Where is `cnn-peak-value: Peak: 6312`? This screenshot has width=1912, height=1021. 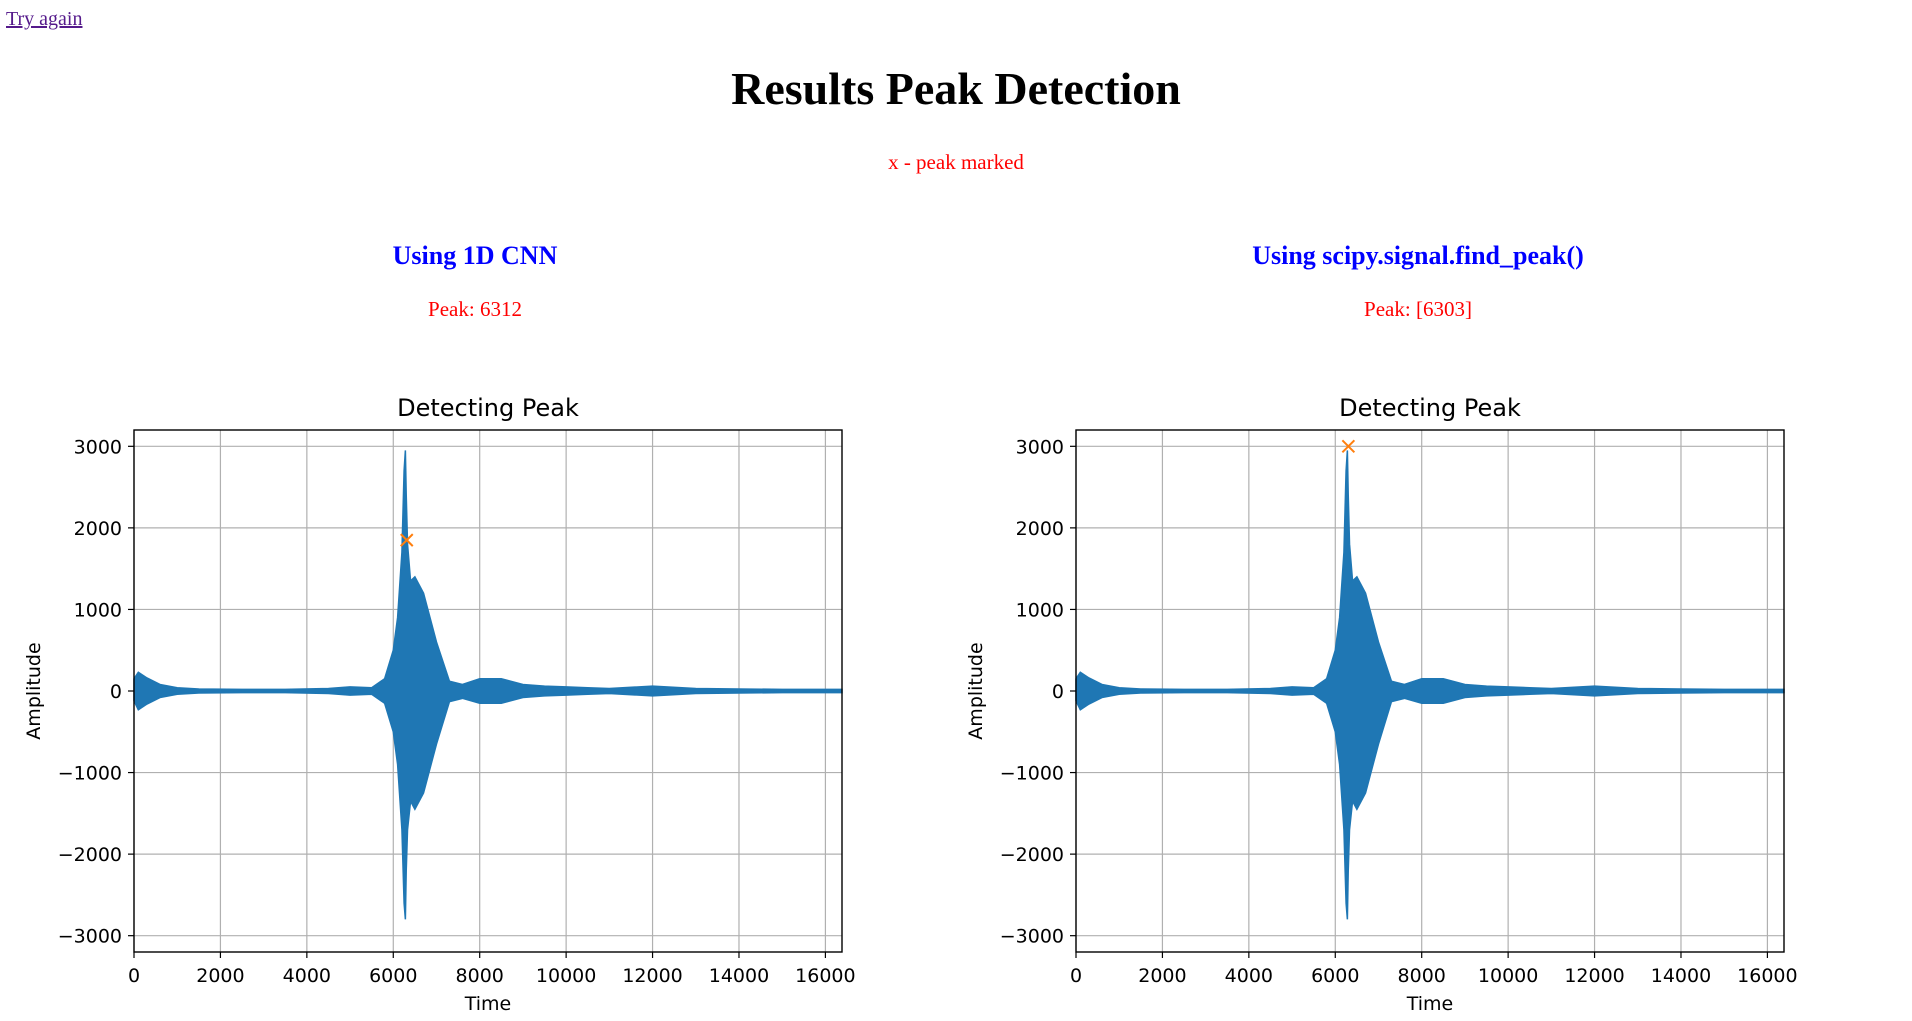 cnn-peak-value: Peak: 6312 is located at coordinates (475, 309).